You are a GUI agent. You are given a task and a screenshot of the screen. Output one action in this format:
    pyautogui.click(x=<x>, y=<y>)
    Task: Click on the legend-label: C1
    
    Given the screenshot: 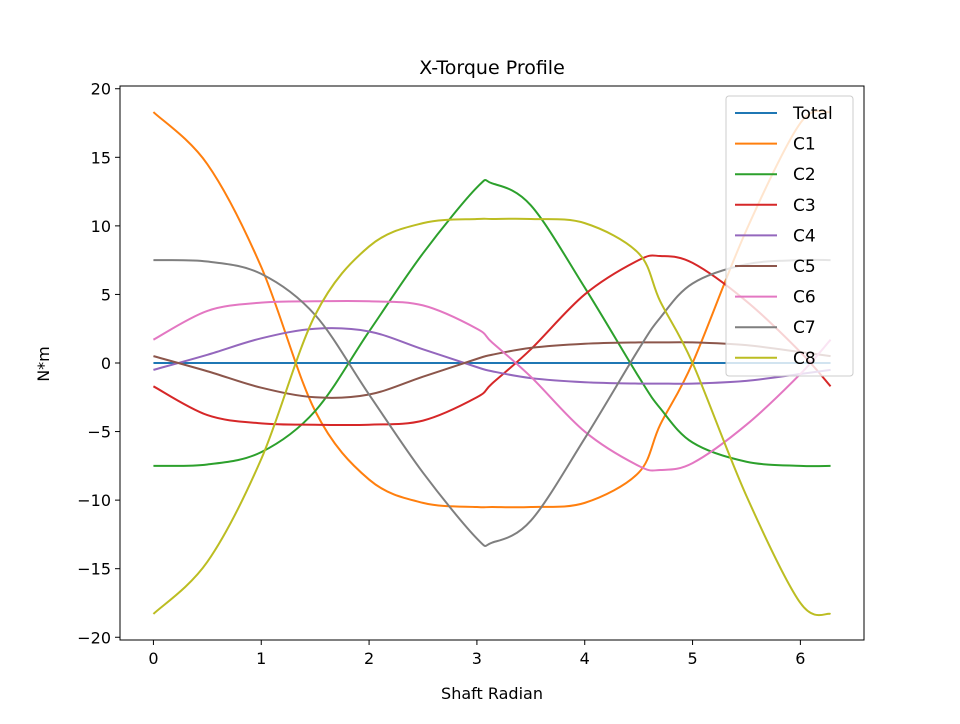 What is the action you would take?
    pyautogui.click(x=804, y=145)
    